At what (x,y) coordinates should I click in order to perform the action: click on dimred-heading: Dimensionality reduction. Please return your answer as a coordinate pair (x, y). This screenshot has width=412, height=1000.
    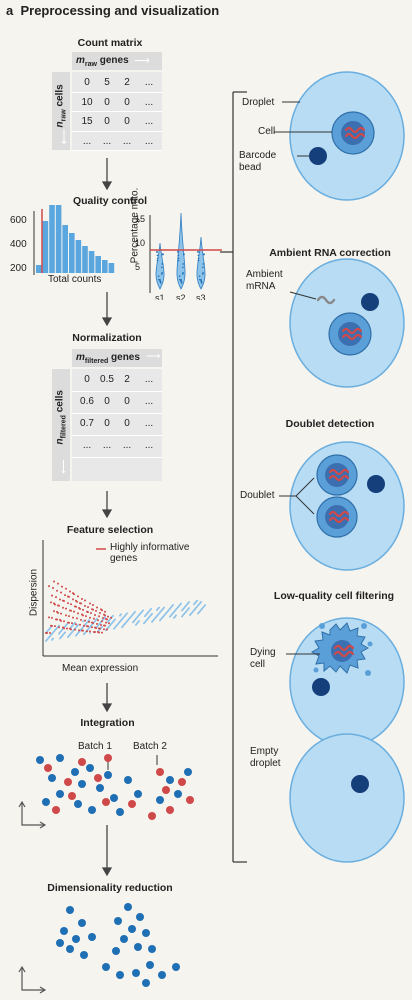
    Looking at the image, I should click on (110, 888).